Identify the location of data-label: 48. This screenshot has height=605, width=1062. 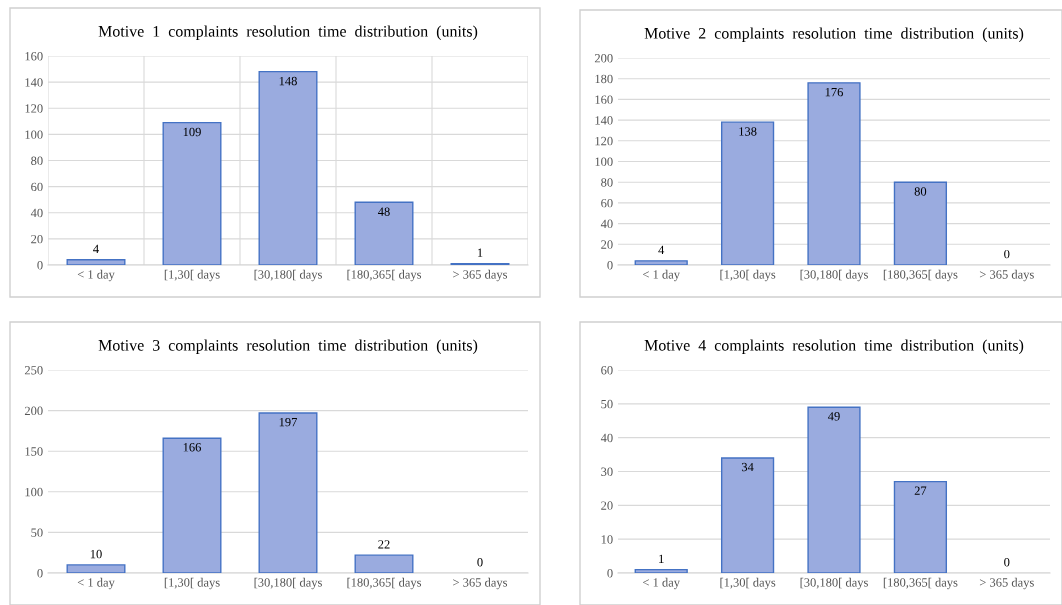
(383, 211).